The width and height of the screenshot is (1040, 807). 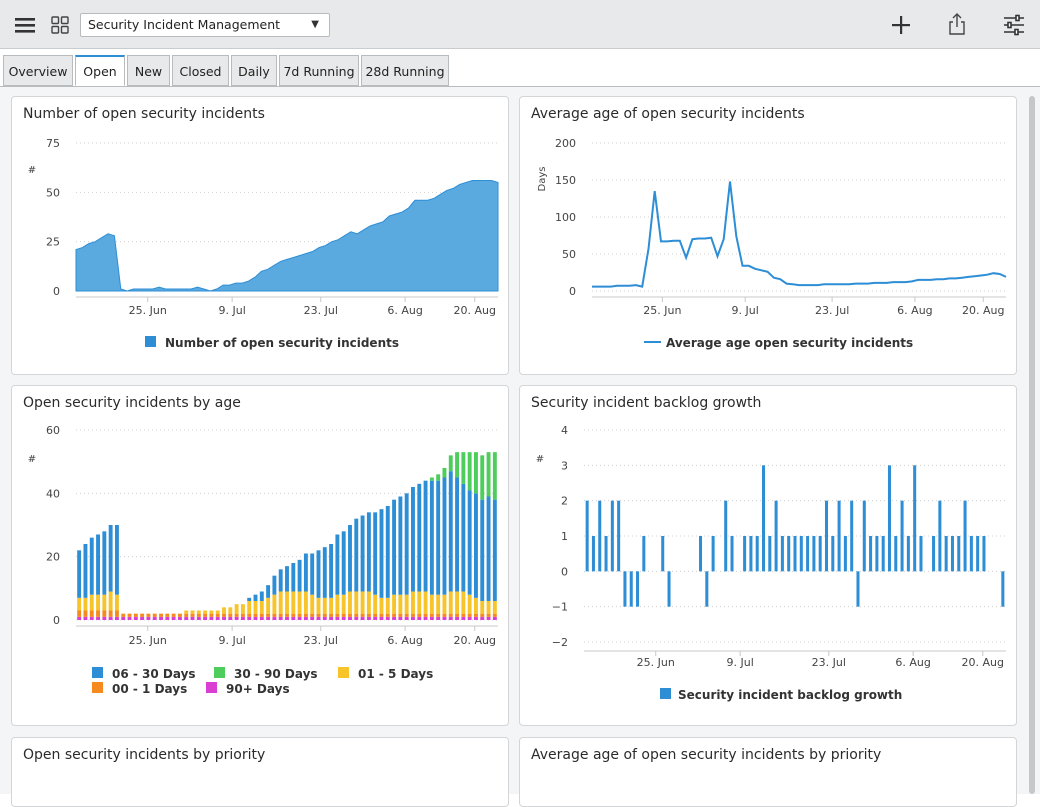 What do you see at coordinates (154, 674) in the screenshot?
I see `legend-label: 06 - 30 Days` at bounding box center [154, 674].